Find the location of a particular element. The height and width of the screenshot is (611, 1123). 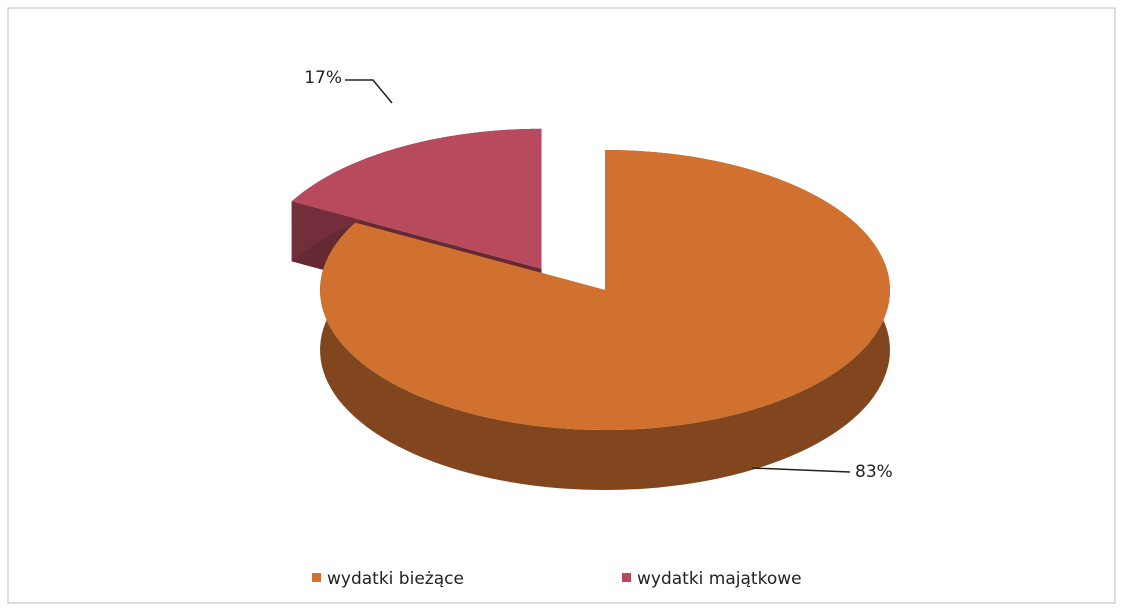

data-label: 83% is located at coordinates (874, 472).